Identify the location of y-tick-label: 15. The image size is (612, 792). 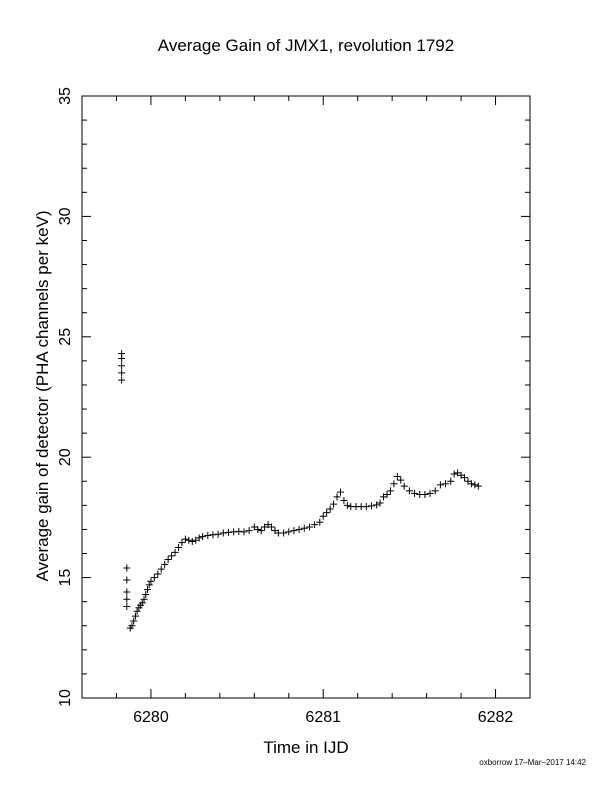
(65, 578).